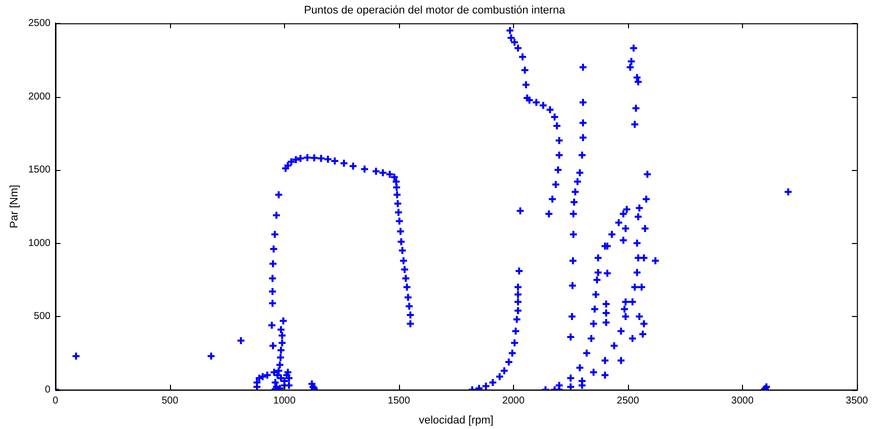 Image resolution: width=873 pixels, height=429 pixels. What do you see at coordinates (47, 390) in the screenshot?
I see `y-tick-label: 0` at bounding box center [47, 390].